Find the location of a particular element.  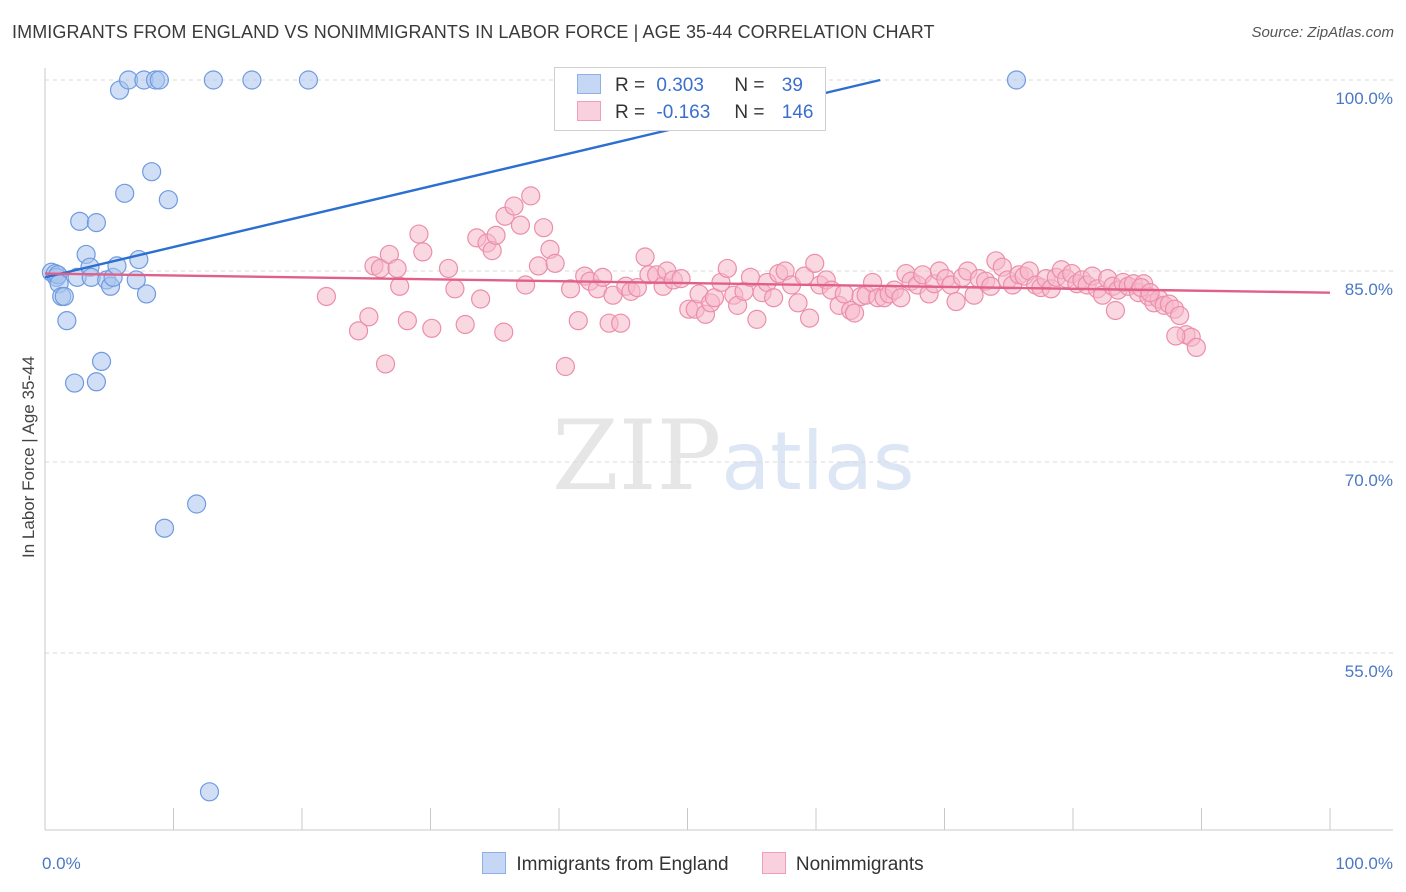

y-tick-label: 70.0% is located at coordinates (1369, 480).